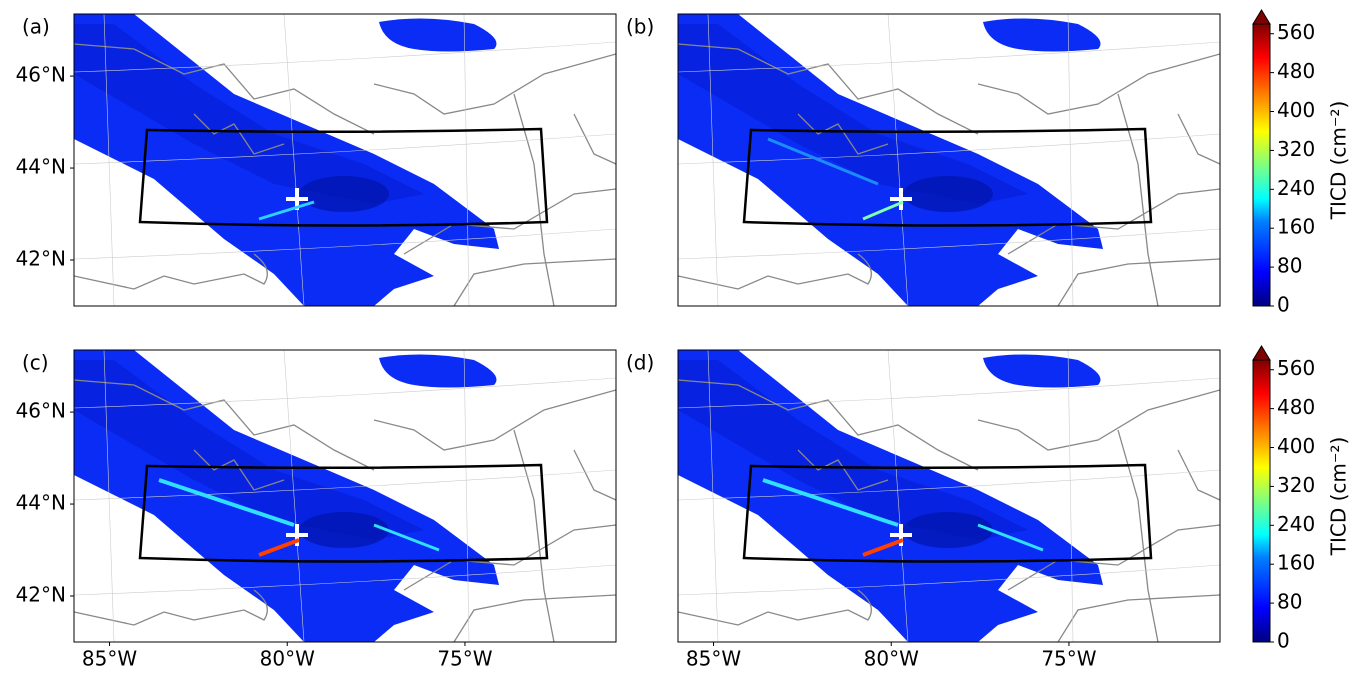 The height and width of the screenshot is (681, 1362). I want to click on panel-label: (d), so click(640, 363).